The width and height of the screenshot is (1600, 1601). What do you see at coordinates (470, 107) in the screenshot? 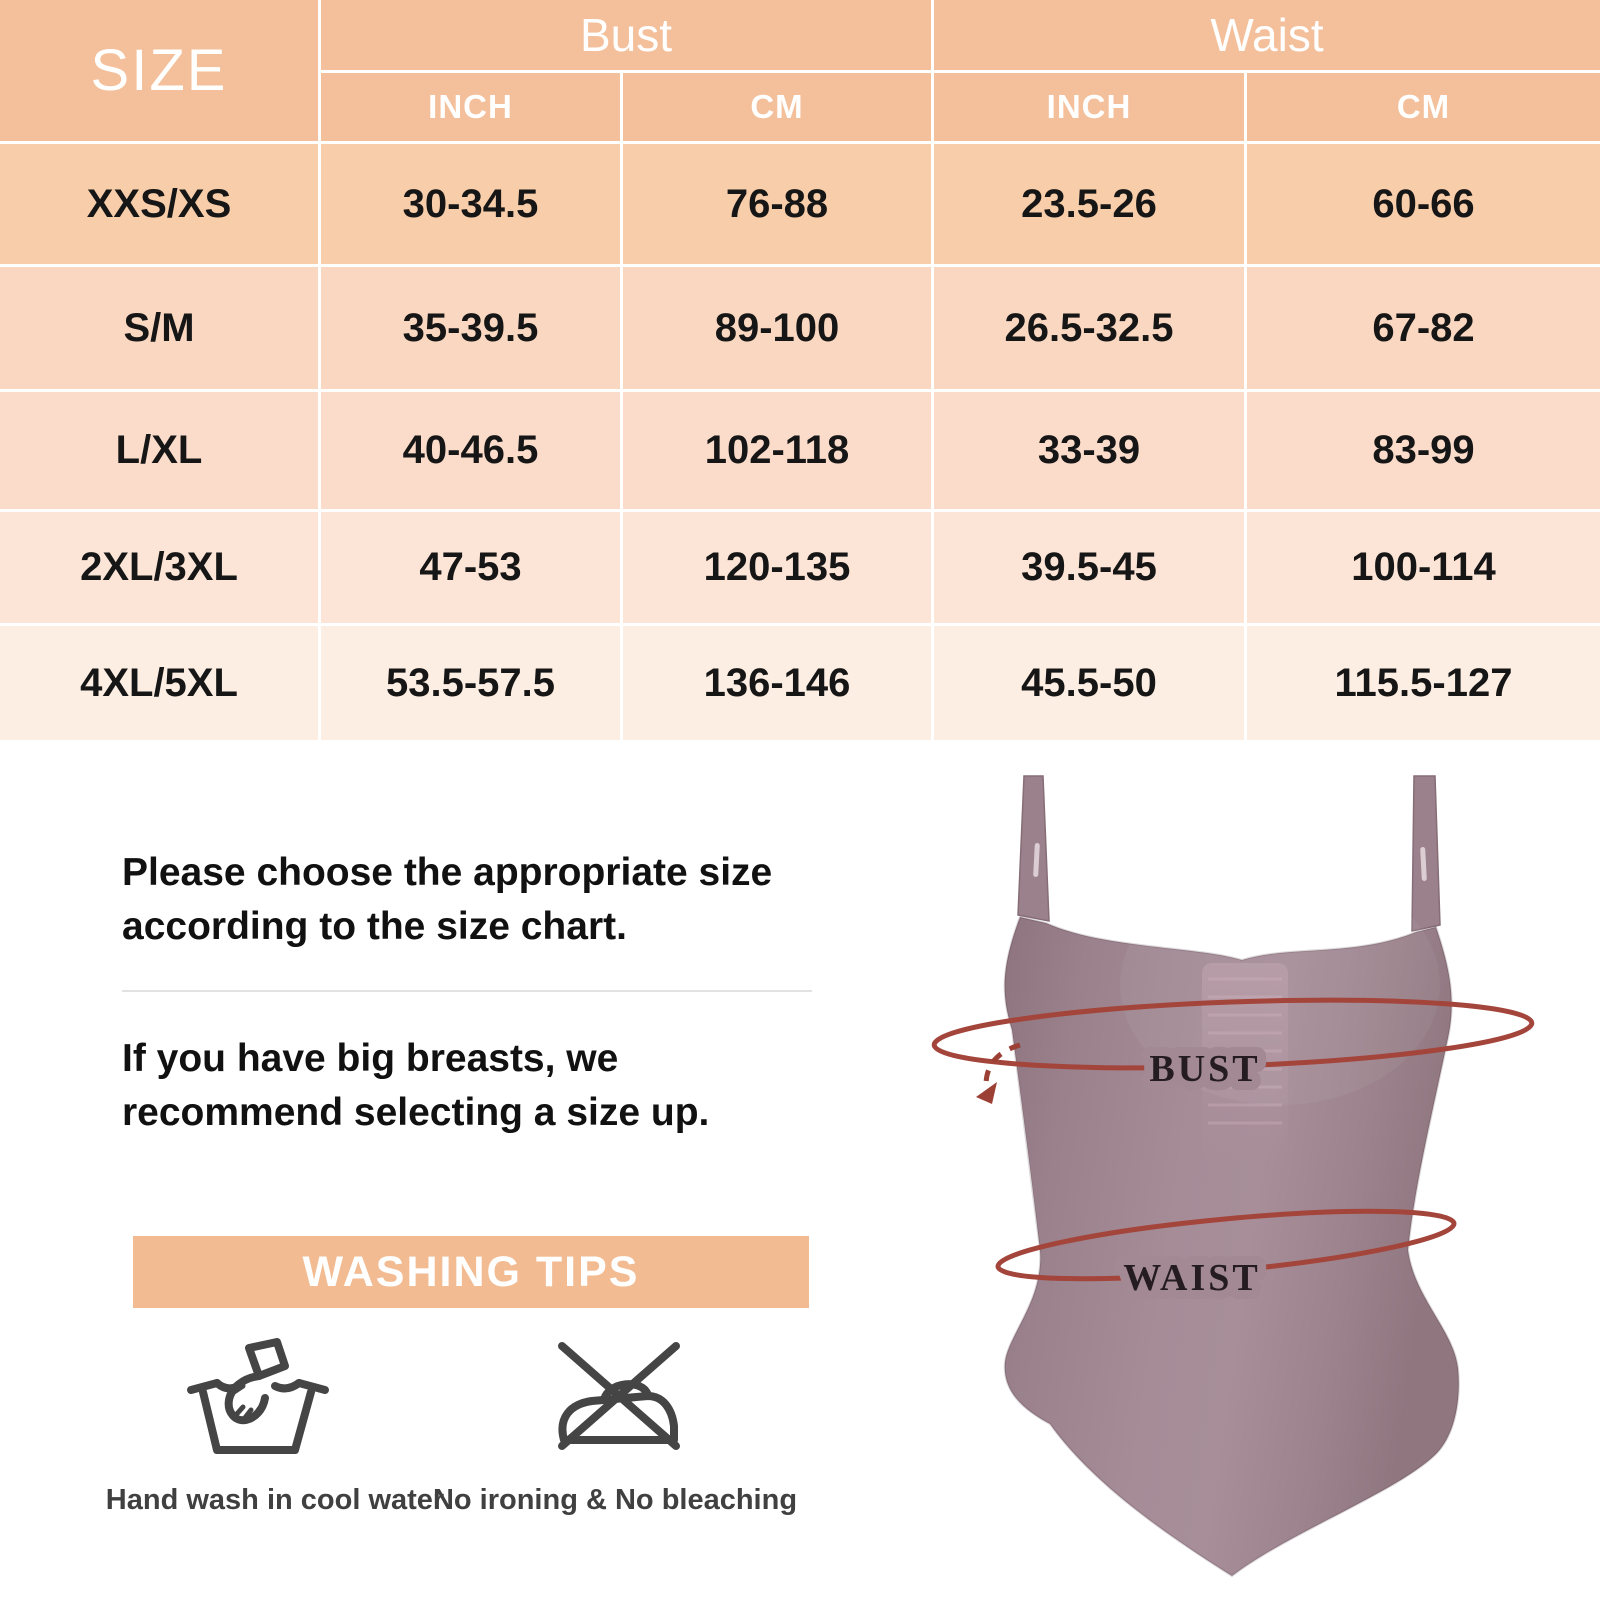
I see `bust-inch-header: INCH` at bounding box center [470, 107].